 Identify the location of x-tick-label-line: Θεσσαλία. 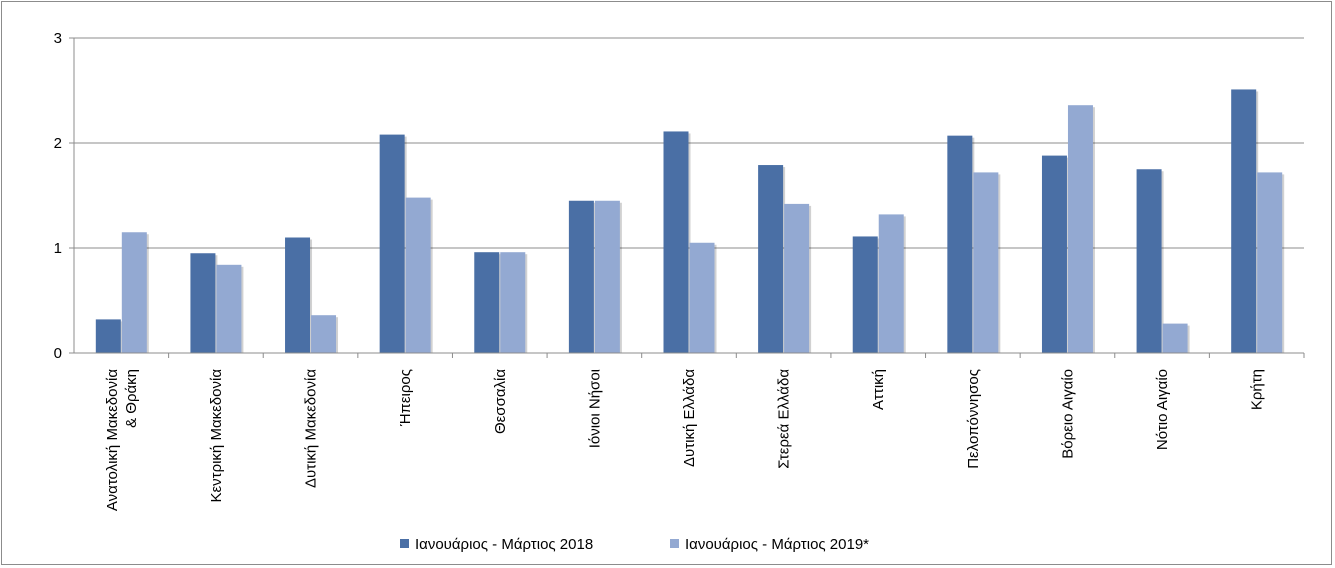
(500, 401).